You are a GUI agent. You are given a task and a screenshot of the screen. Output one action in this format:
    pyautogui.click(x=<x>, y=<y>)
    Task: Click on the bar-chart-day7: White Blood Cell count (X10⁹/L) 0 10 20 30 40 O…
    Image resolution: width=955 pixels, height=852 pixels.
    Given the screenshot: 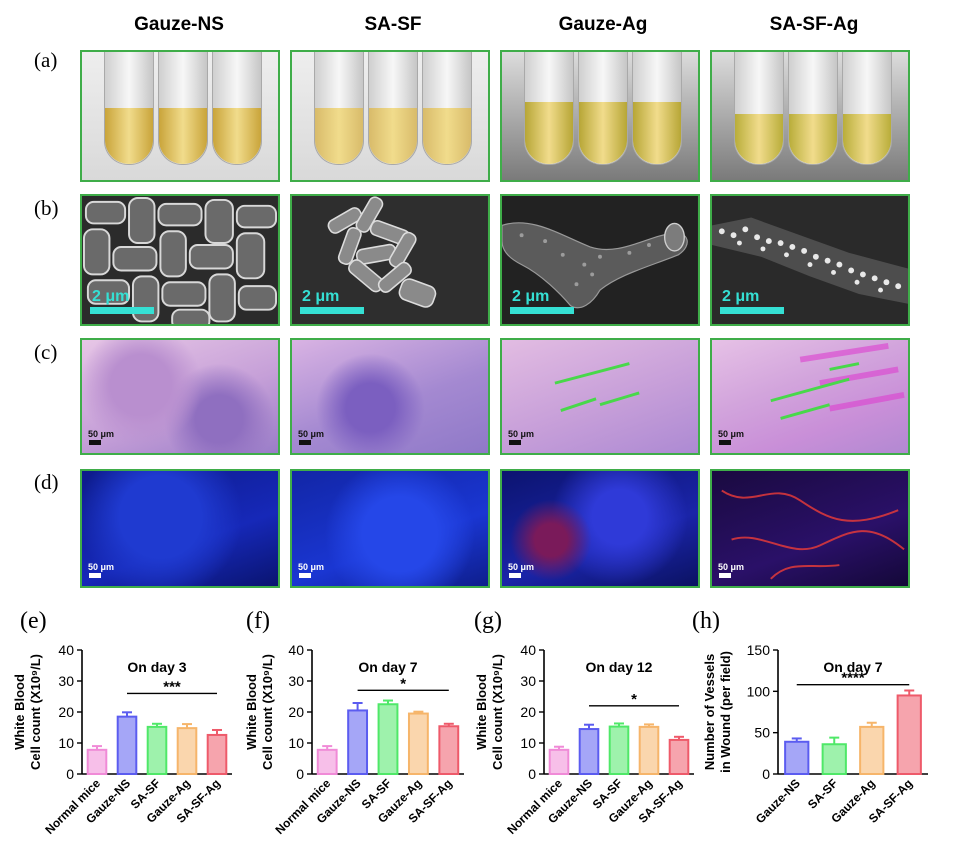 What is the action you would take?
    pyautogui.click(x=354, y=739)
    